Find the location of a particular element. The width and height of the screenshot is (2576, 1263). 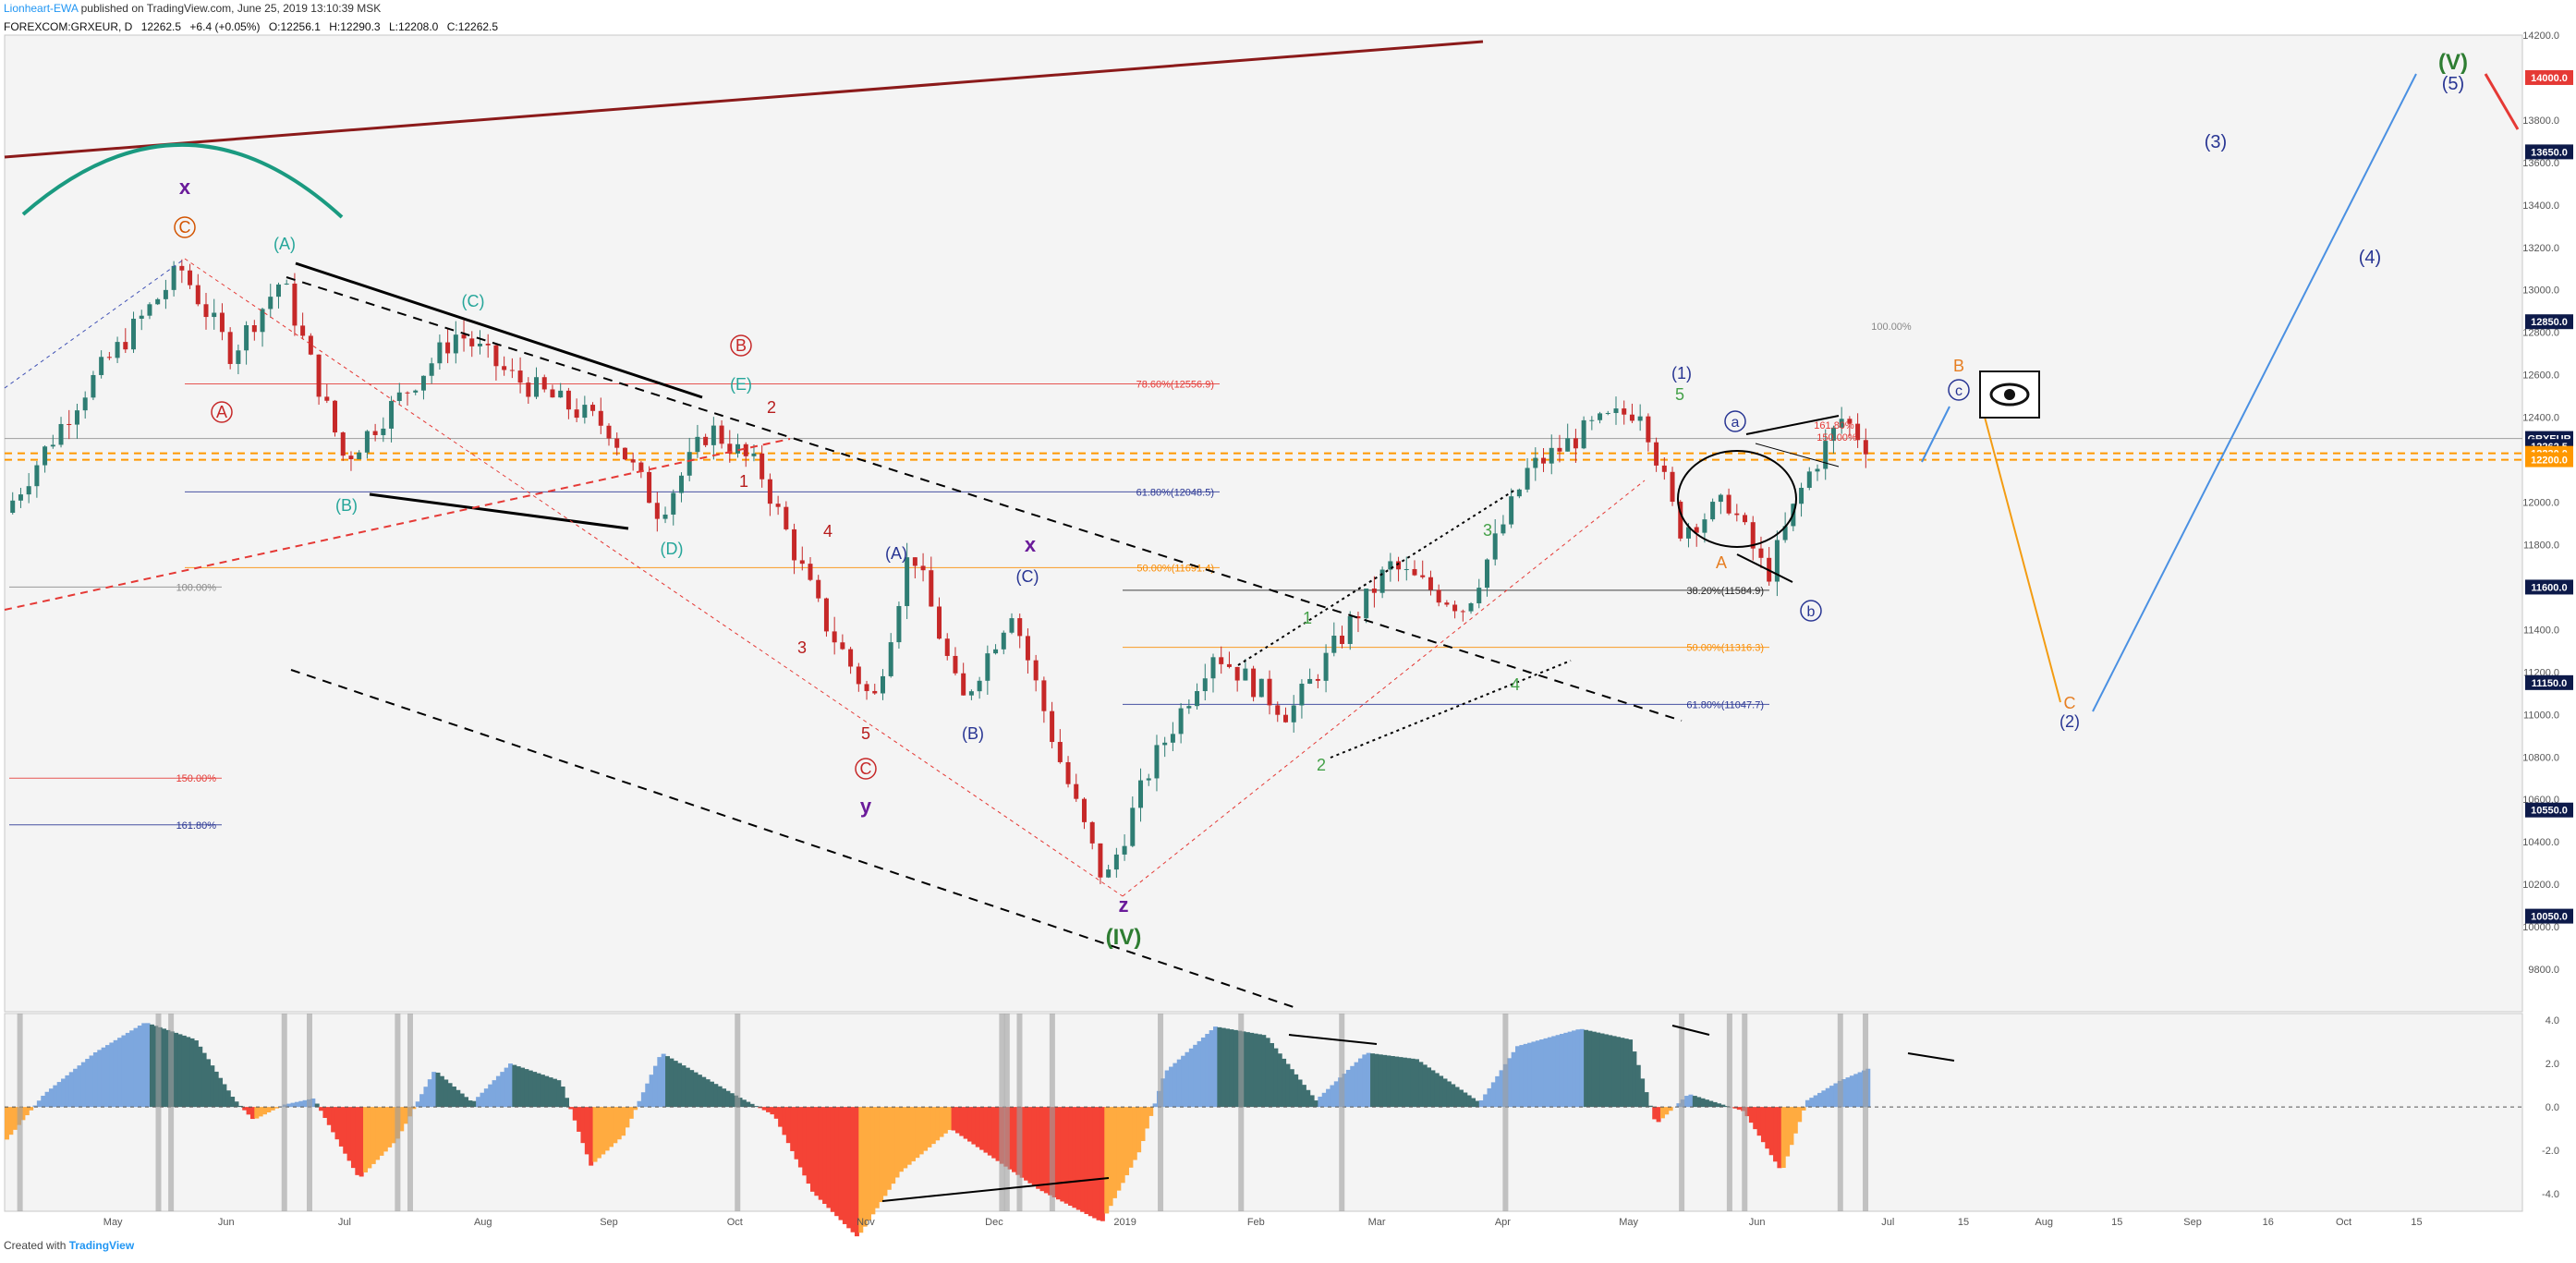

price-level-badge-label: 12200.0 is located at coordinates (2549, 461).